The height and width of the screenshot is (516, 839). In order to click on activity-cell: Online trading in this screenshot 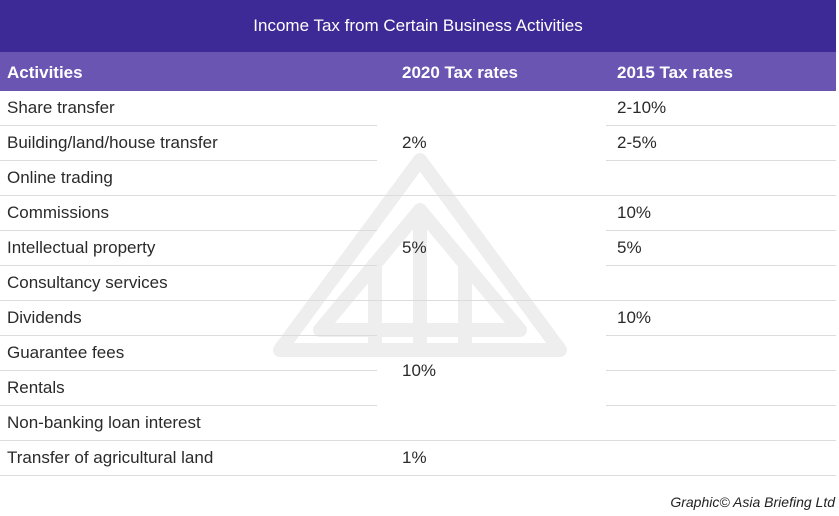, I will do `click(188, 178)`.